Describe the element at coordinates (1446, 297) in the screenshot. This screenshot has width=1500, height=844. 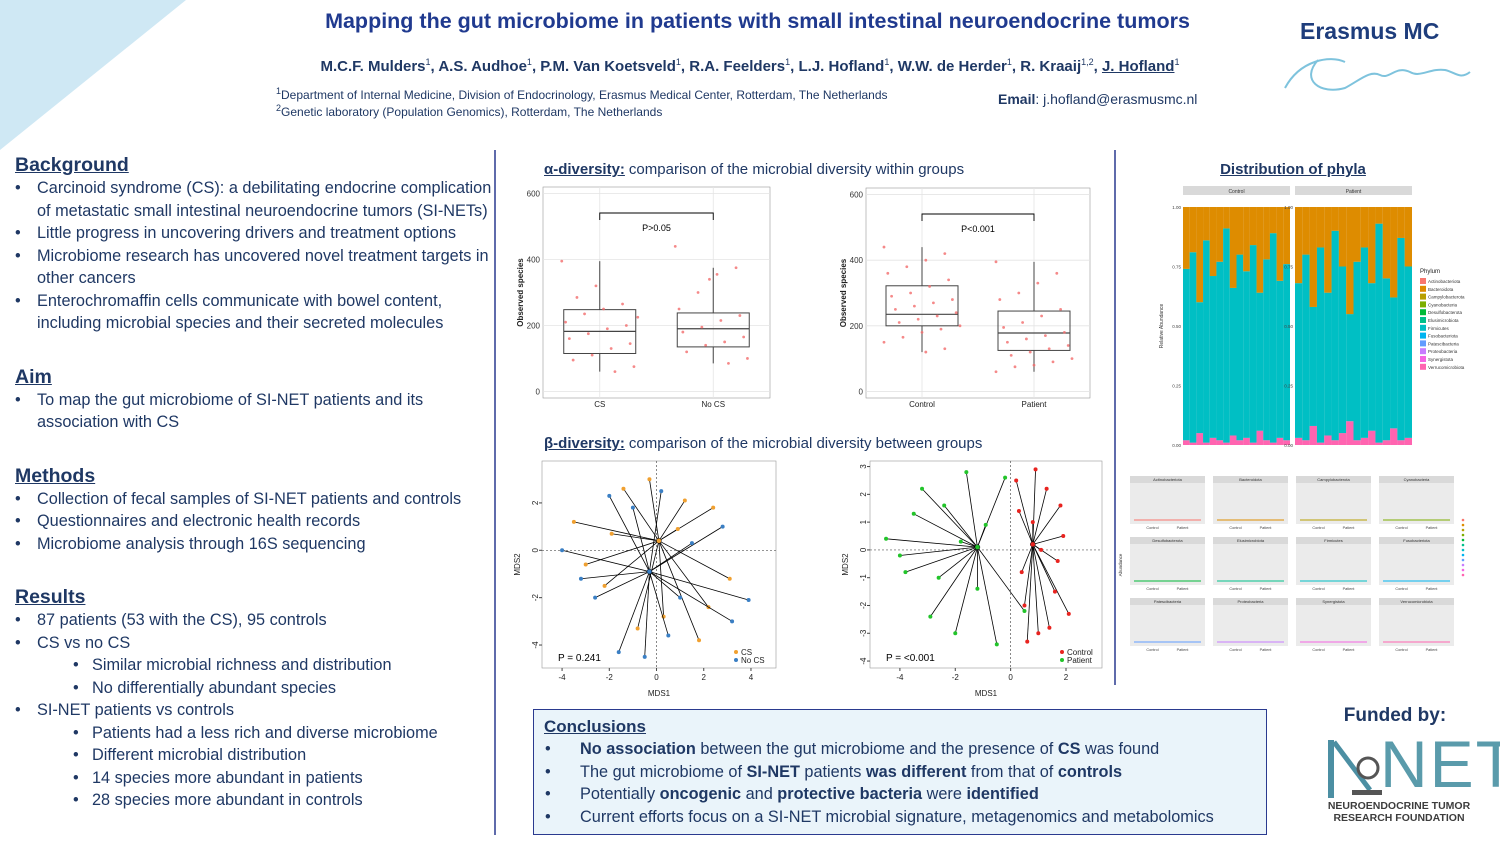
I see `legend-label: Campylobacterota` at that location.